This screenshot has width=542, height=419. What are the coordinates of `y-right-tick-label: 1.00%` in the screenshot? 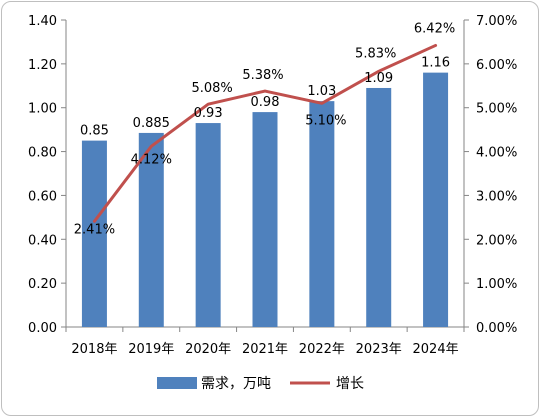 It's located at (496, 284).